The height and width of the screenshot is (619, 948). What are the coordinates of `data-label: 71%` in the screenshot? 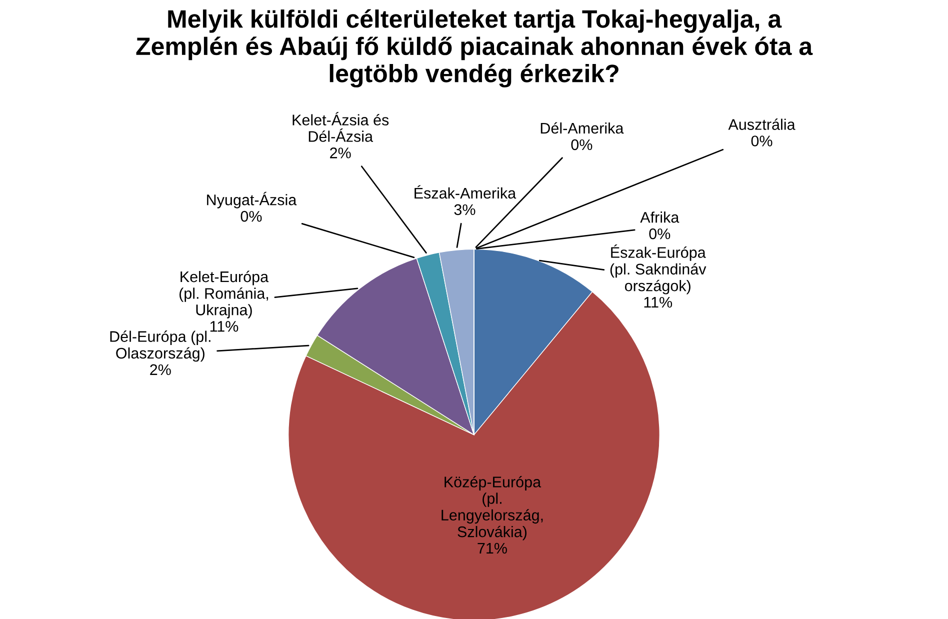 It's located at (492, 548).